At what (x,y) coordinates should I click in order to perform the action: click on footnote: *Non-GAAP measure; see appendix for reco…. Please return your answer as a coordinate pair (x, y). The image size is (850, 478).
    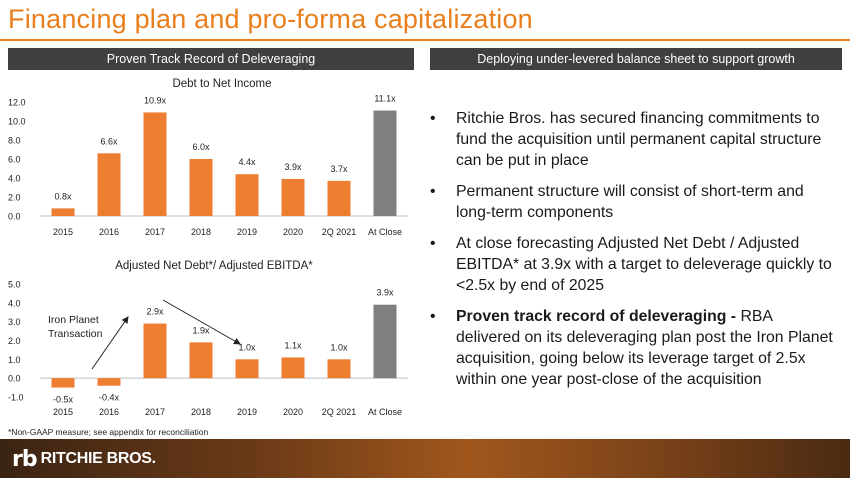
    Looking at the image, I should click on (108, 432).